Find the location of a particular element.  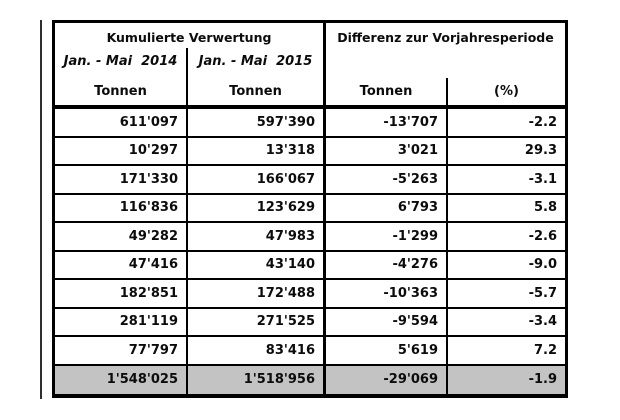

column-header-tonnen-2015: Tonnen is located at coordinates (255, 91).